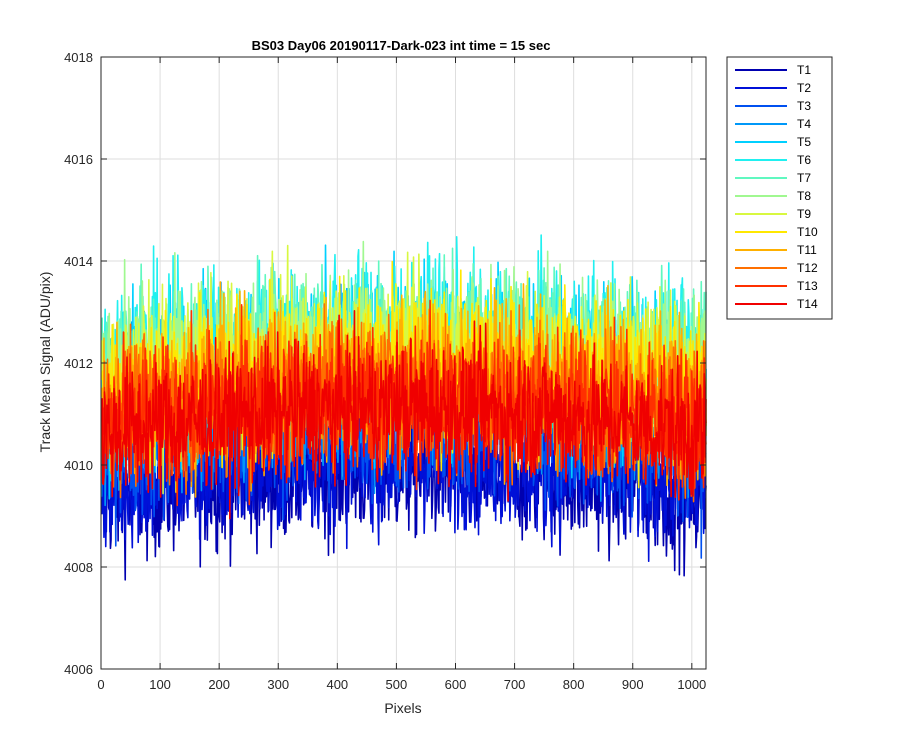 This screenshot has height=750, width=900. Describe the element at coordinates (804, 178) in the screenshot. I see `legend-label-t7: T7` at that location.